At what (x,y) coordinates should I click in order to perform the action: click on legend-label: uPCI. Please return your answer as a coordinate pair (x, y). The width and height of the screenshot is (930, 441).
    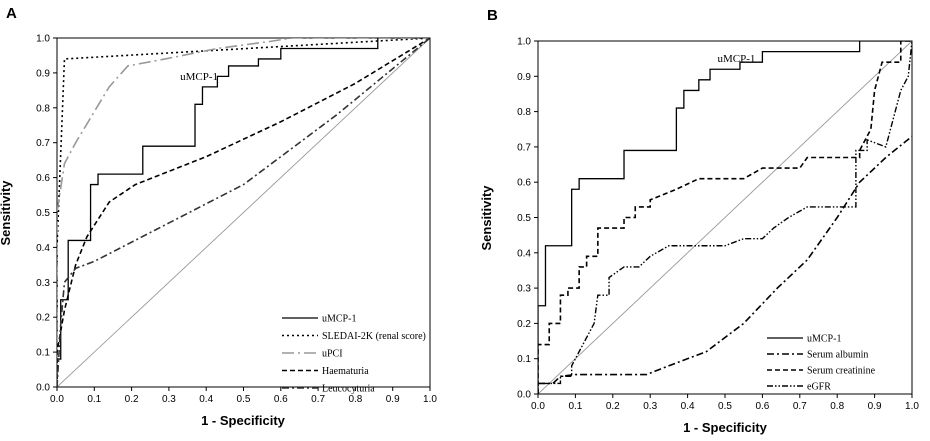
    Looking at the image, I should click on (332, 354).